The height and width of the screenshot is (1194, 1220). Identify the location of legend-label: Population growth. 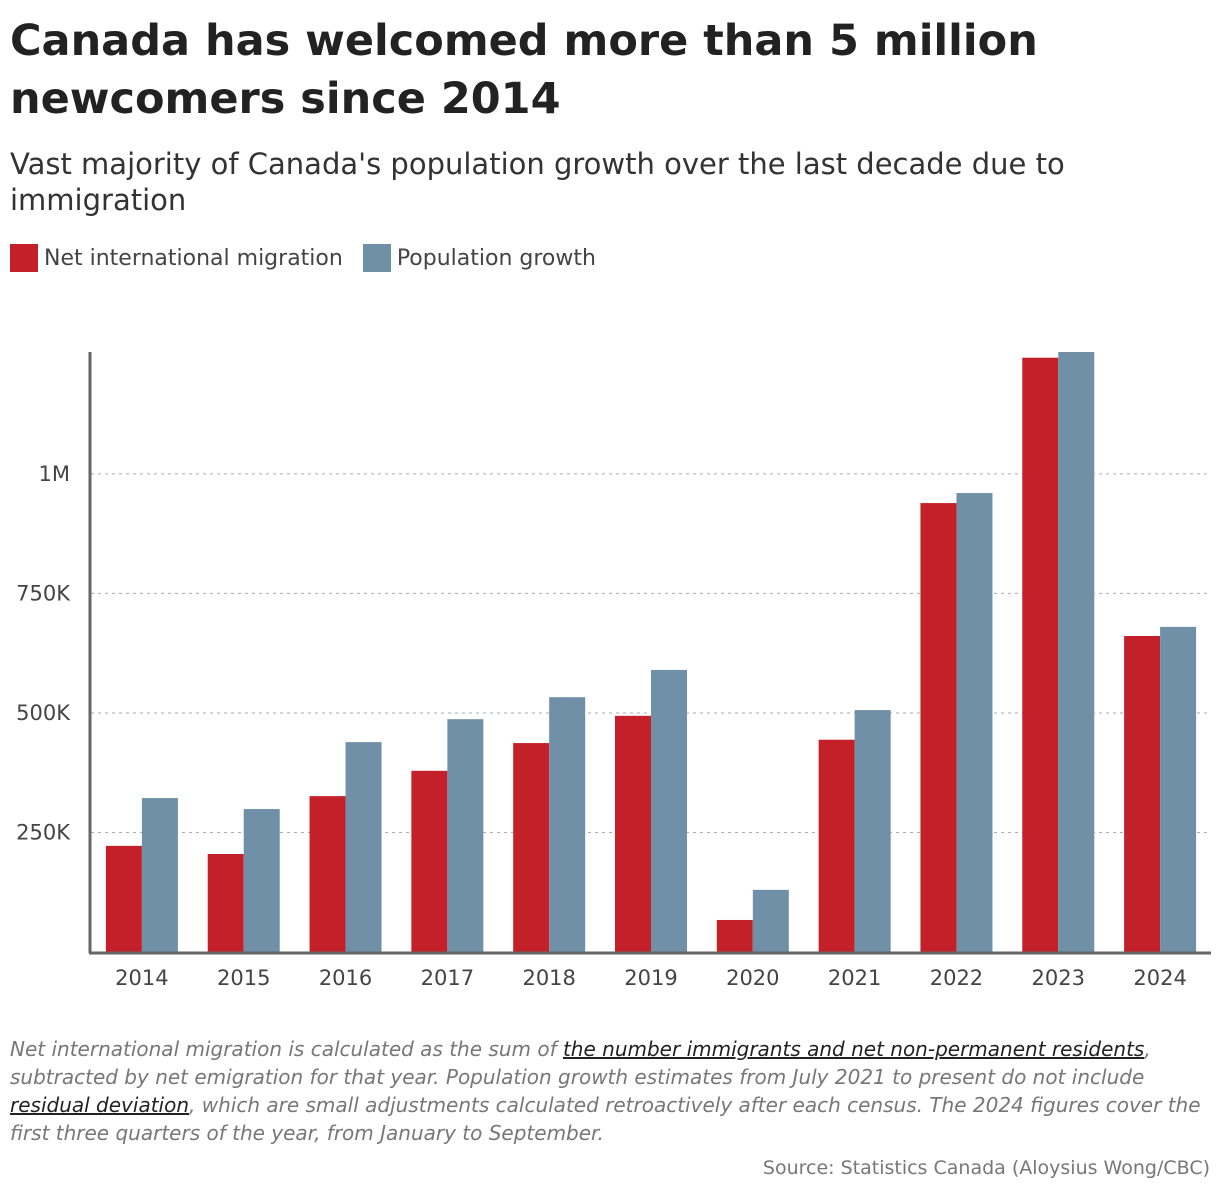
(496, 258).